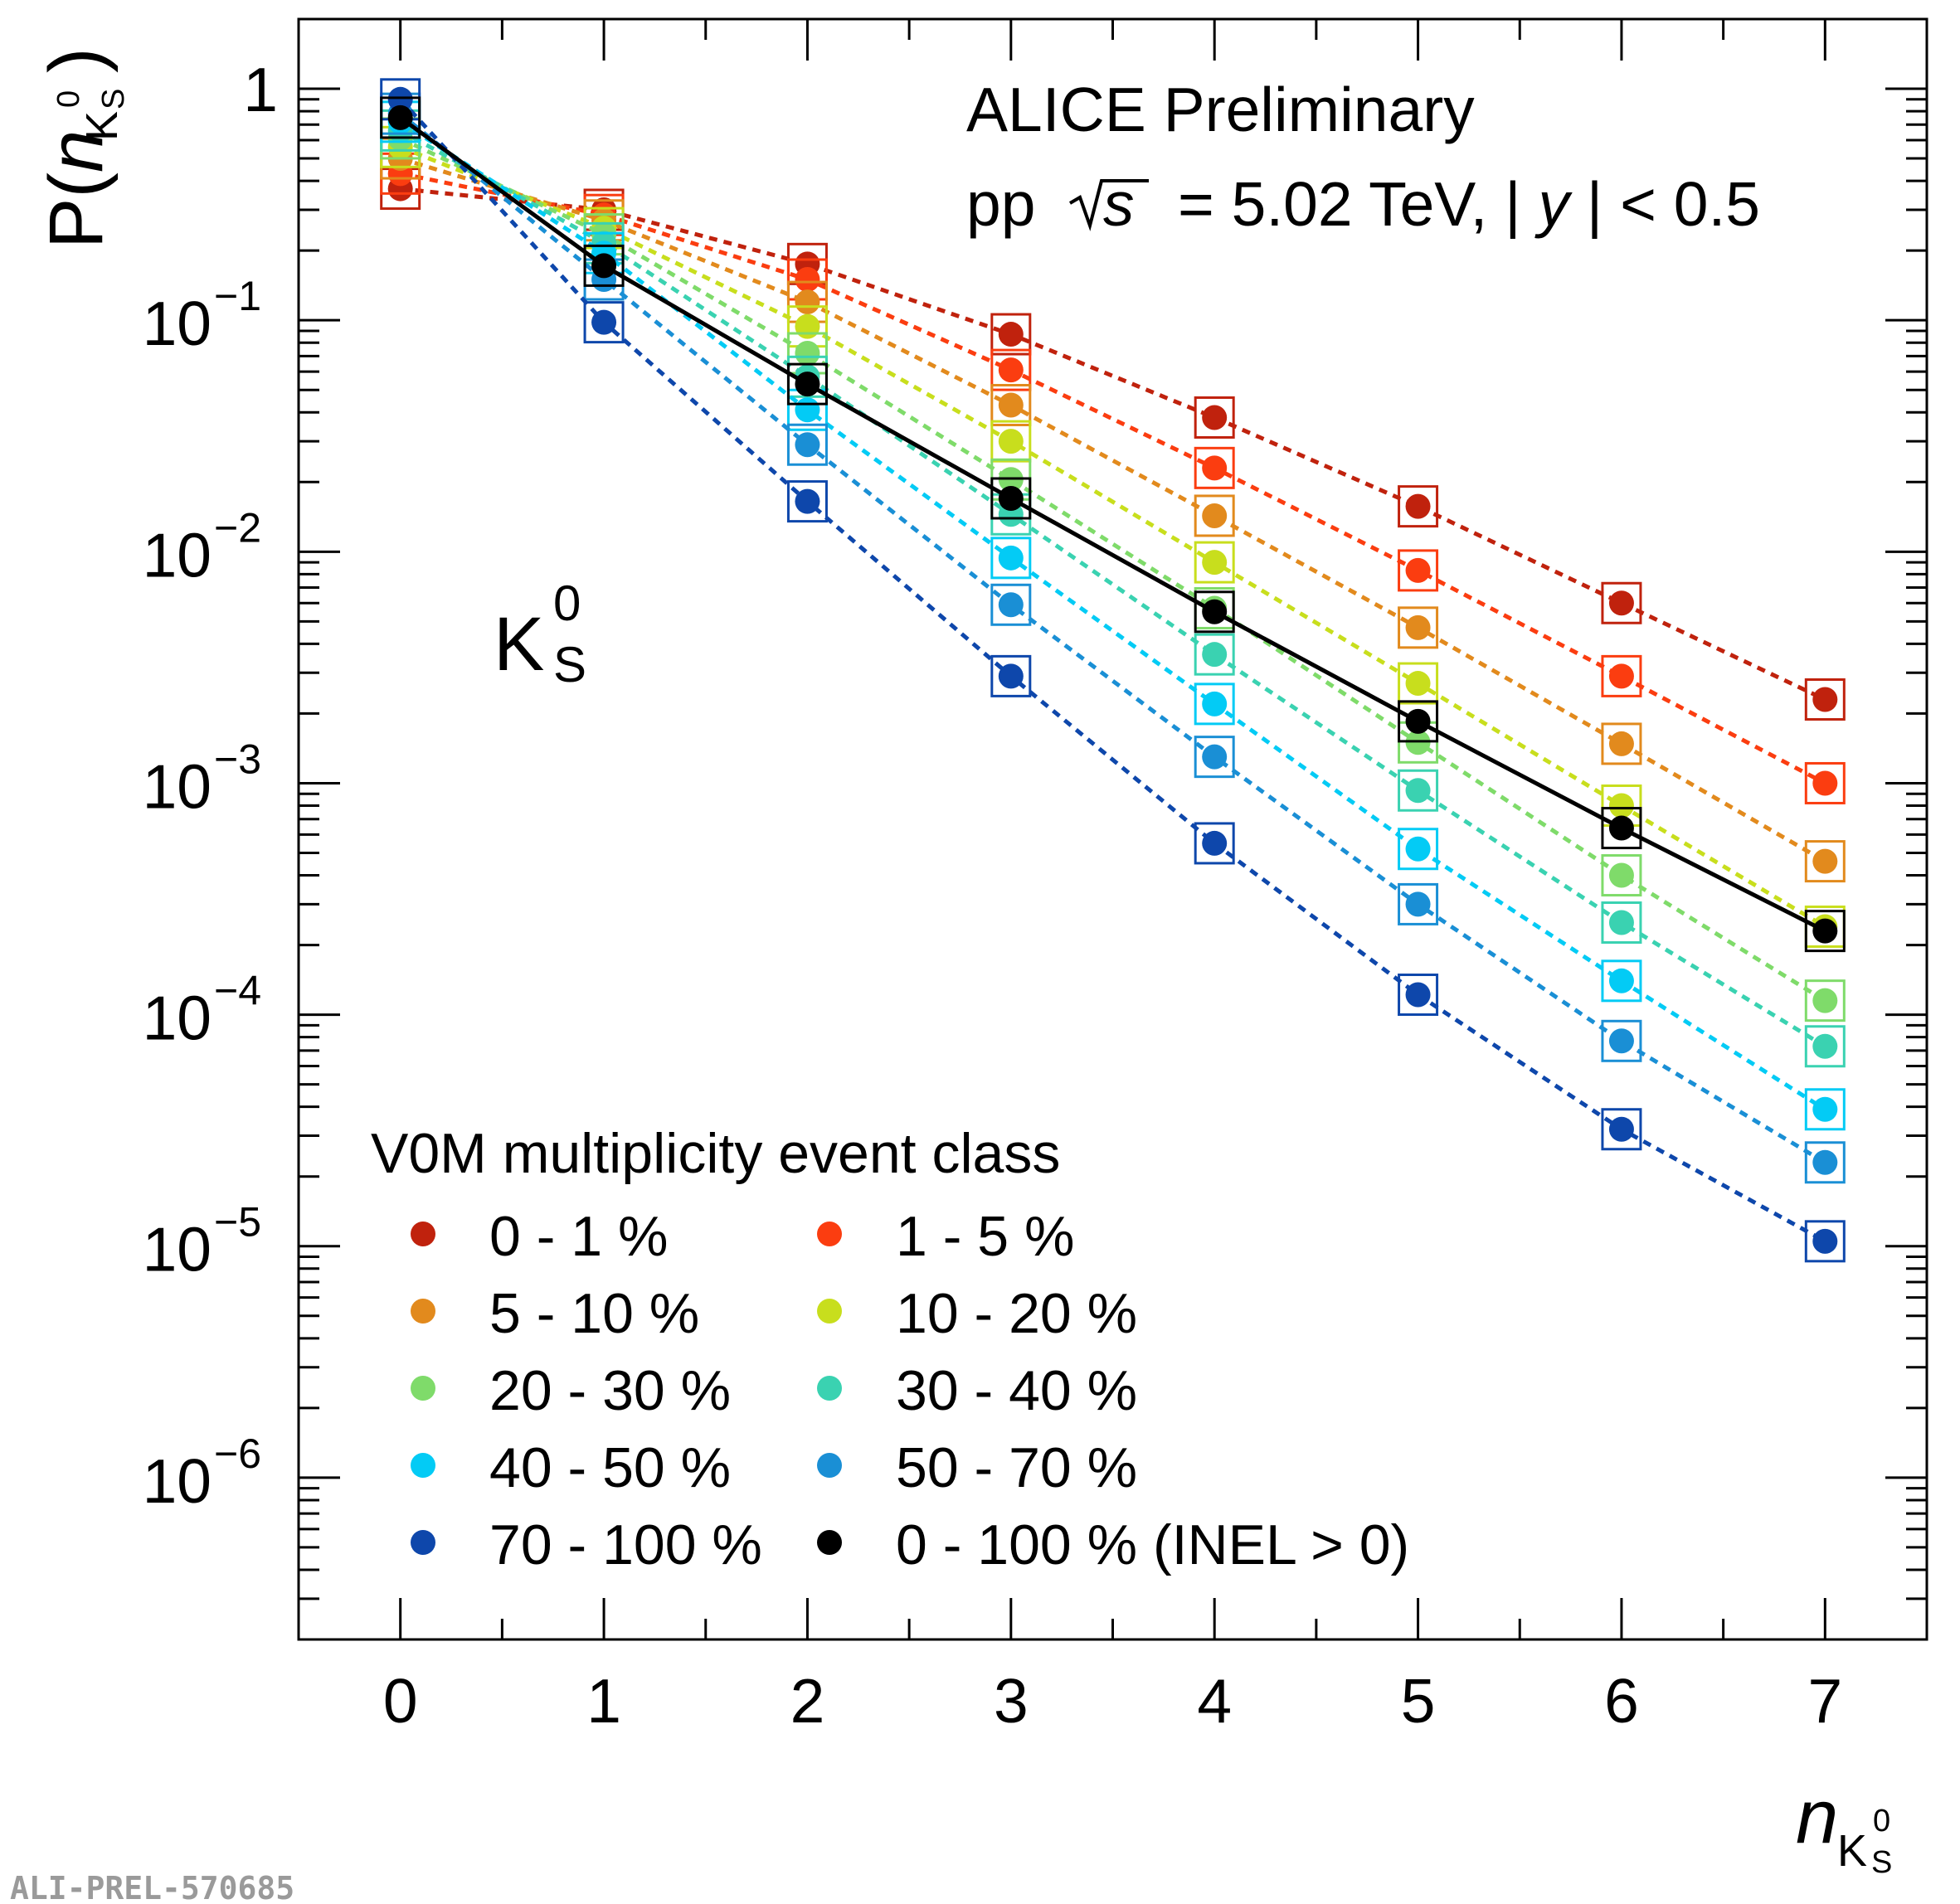  Describe the element at coordinates (1011, 1701) in the screenshot. I see `x-tick-label: 3` at that location.